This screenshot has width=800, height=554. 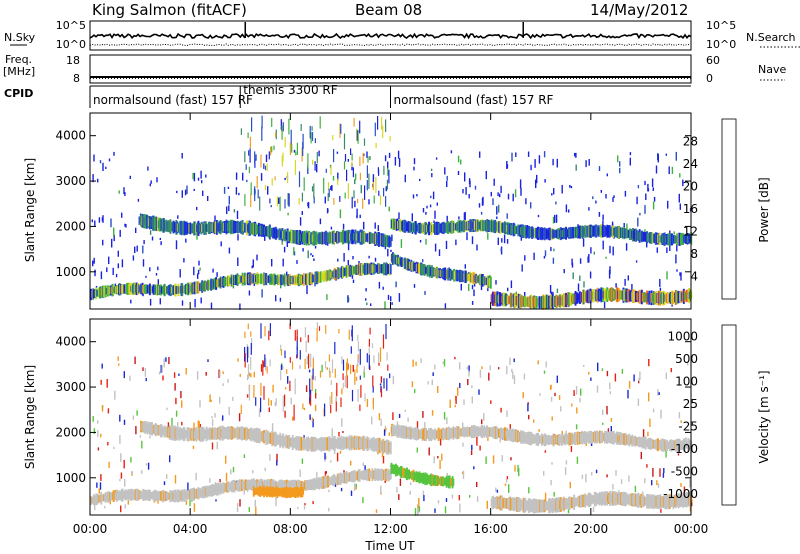 What do you see at coordinates (390, 35) in the screenshot?
I see `noise-panel-frame` at bounding box center [390, 35].